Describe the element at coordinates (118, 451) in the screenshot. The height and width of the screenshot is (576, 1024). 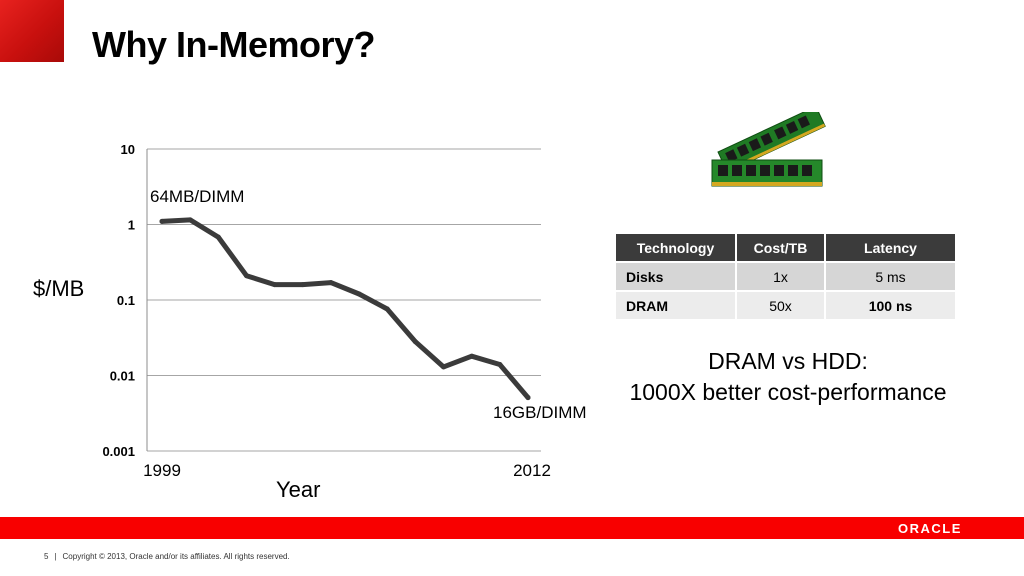
I see `y-tick-label: 0.001` at that location.